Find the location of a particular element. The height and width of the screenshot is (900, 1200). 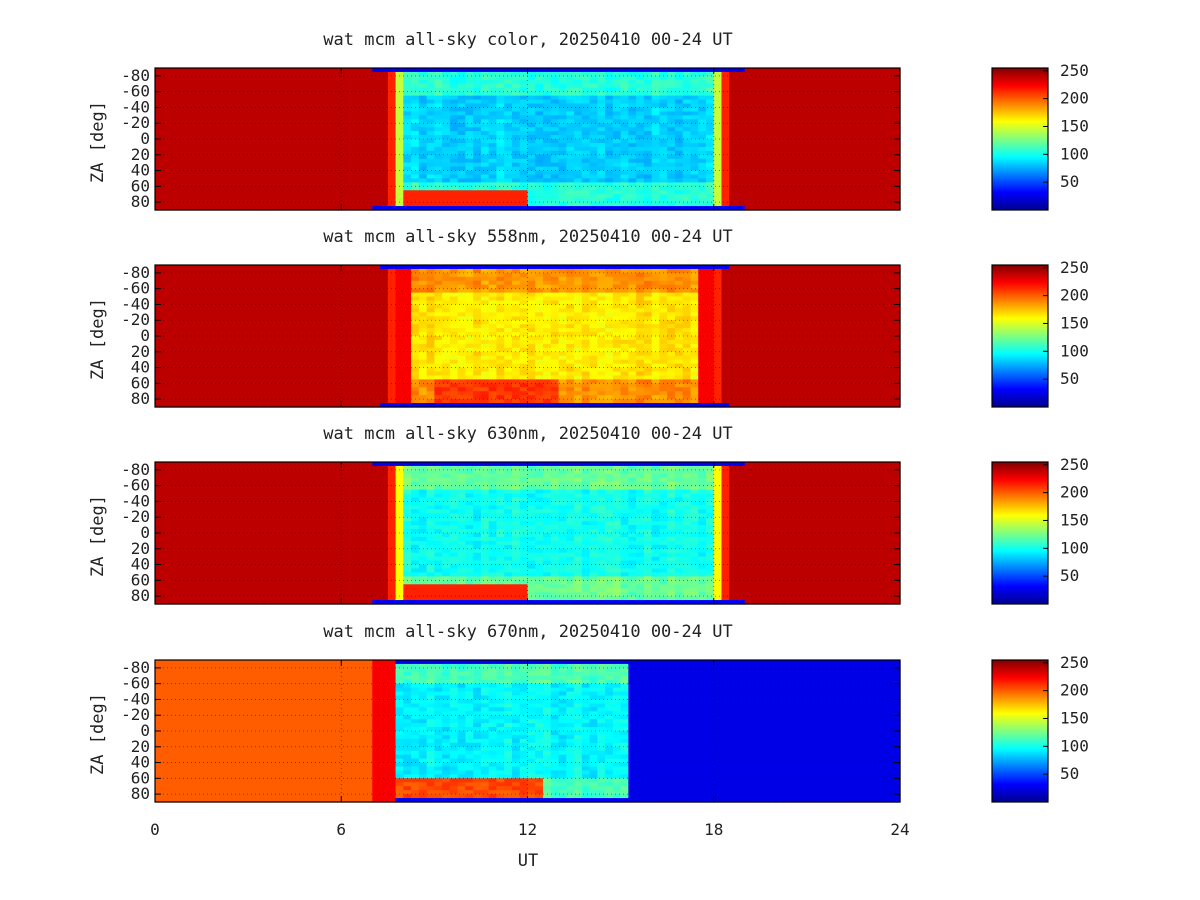

y-tick-label: -80 is located at coordinates (135, 75).